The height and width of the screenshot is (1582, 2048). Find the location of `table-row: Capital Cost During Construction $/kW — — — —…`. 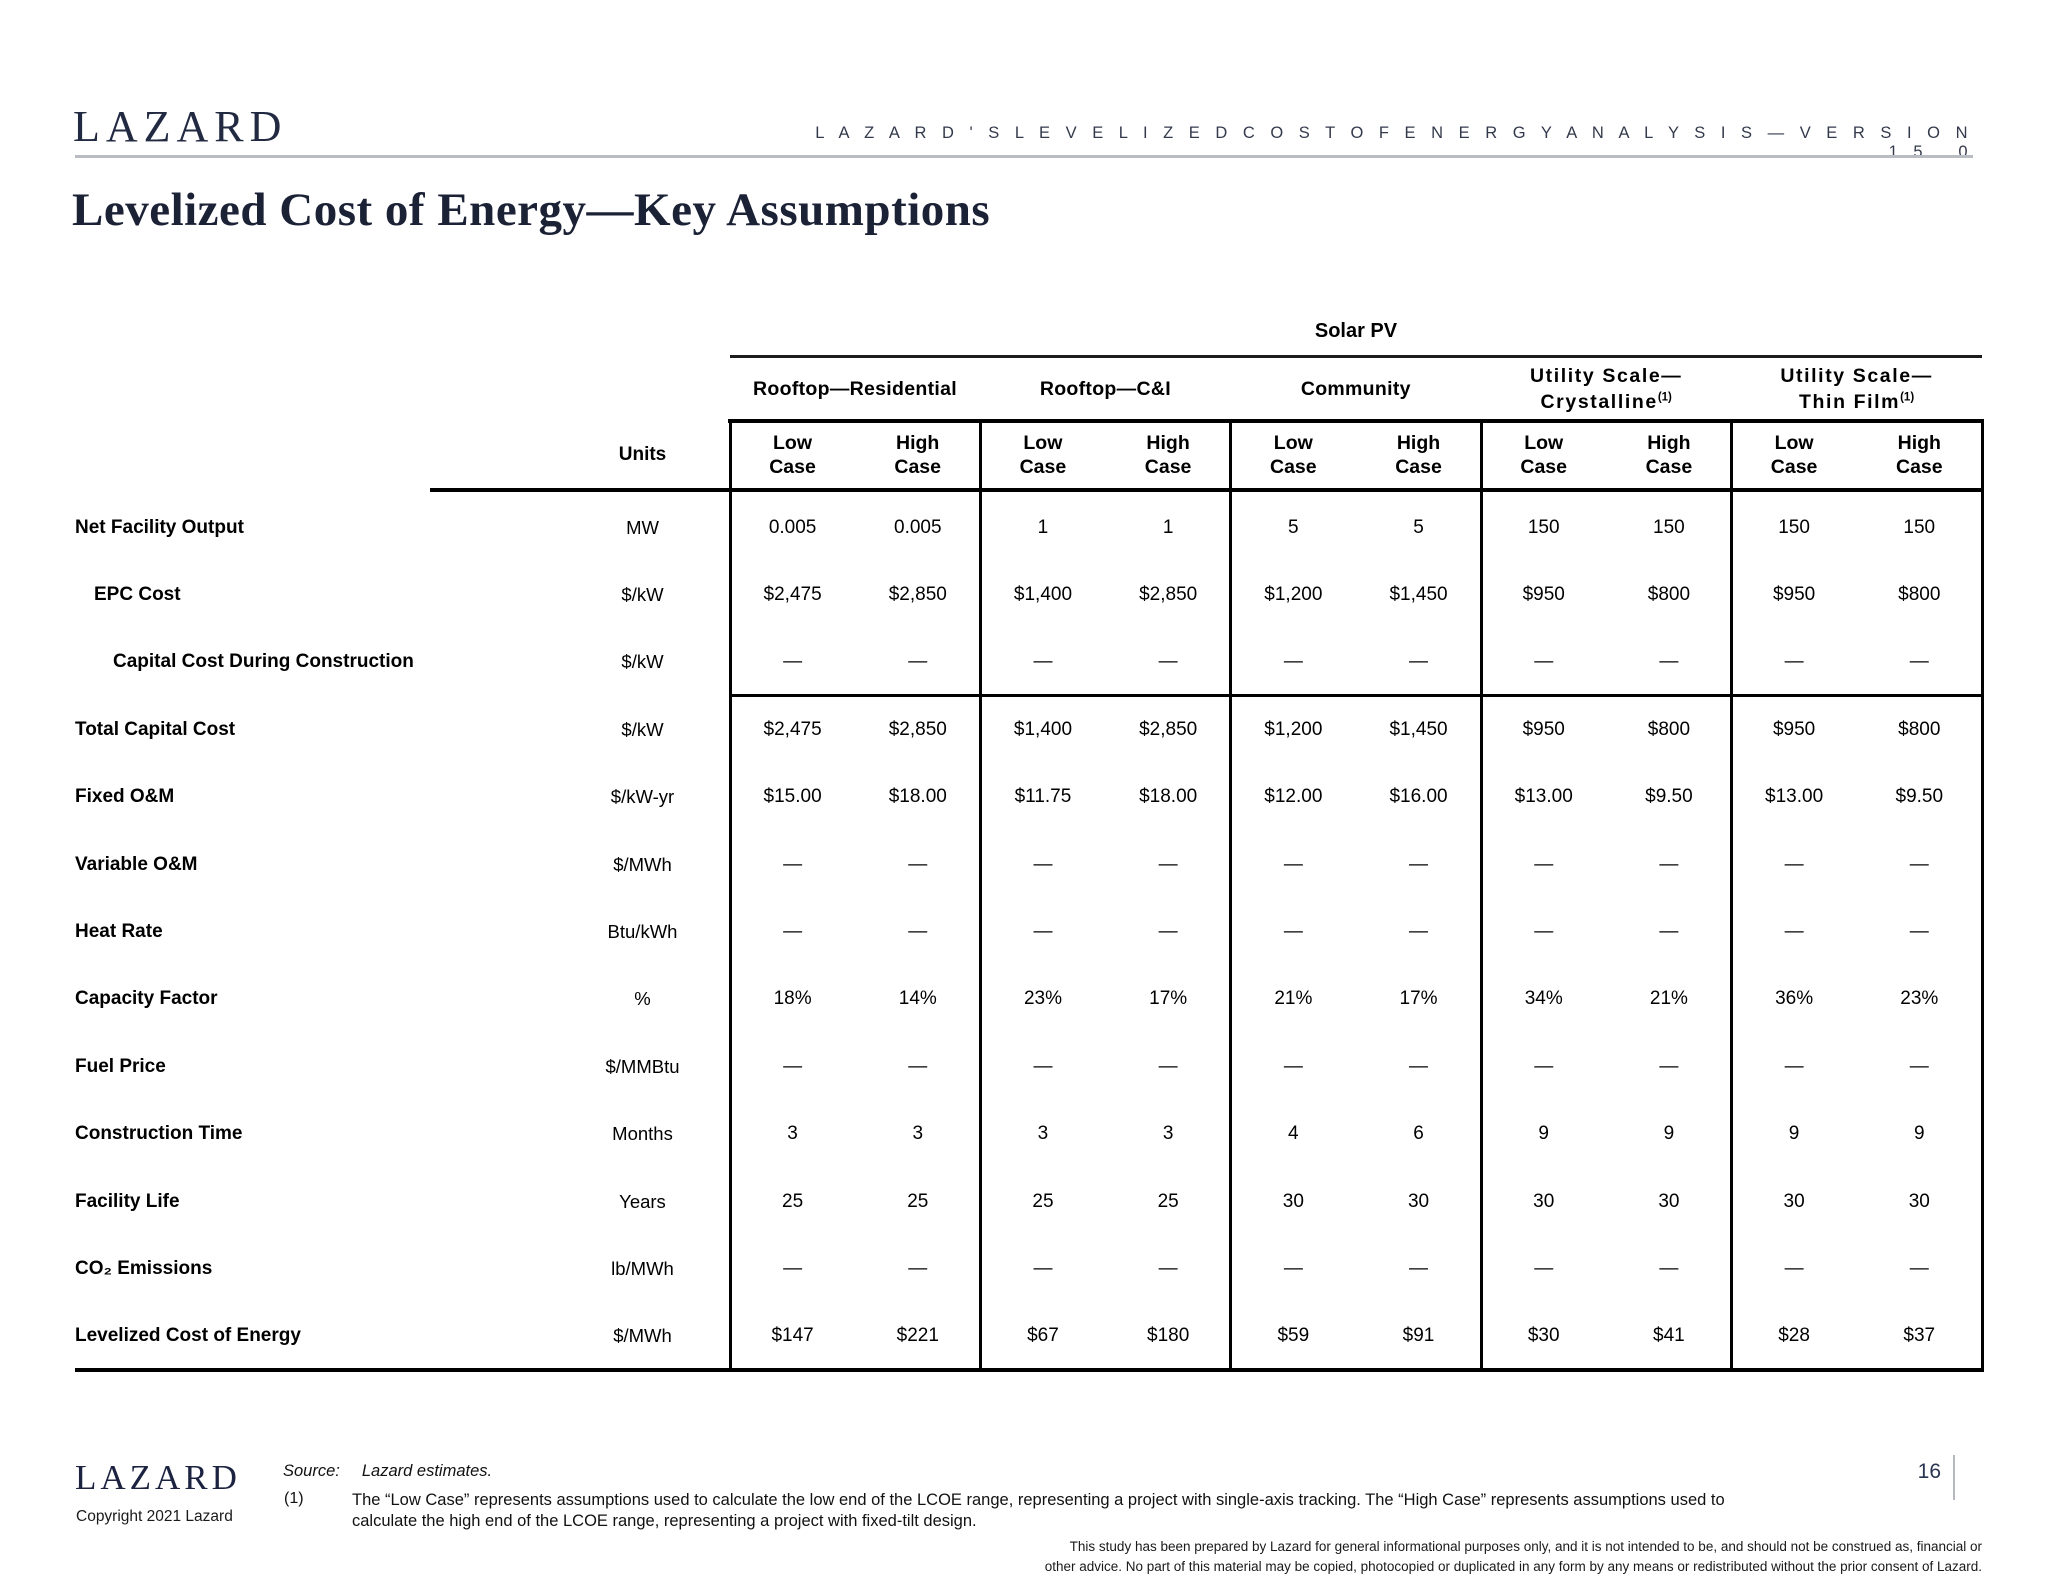

table-row: Capital Cost During Construction $/kW — — — —… is located at coordinates (1028, 662).